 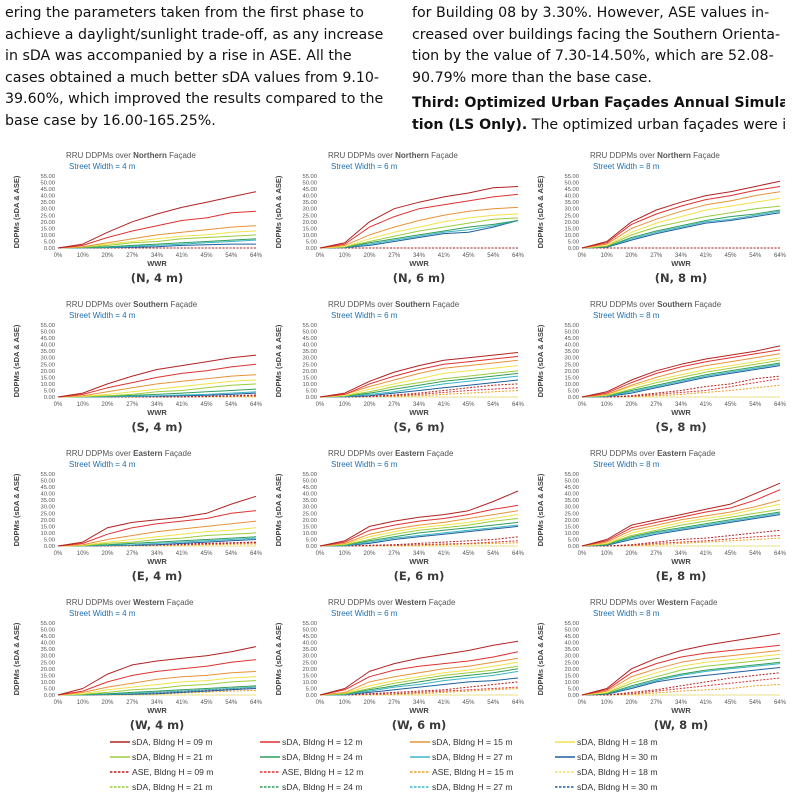 What do you see at coordinates (532, 77) in the screenshot?
I see `text-line: 90.79% more than the base case.` at bounding box center [532, 77].